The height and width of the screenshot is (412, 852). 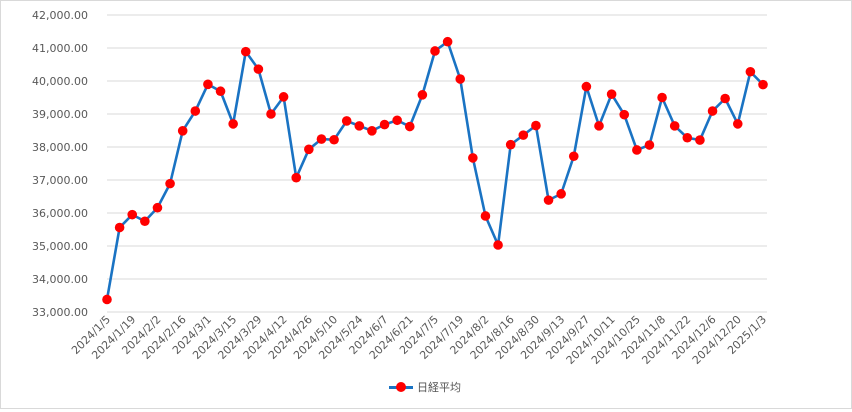 What do you see at coordinates (60, 180) in the screenshot?
I see `y-tick-label: 37,000.00` at bounding box center [60, 180].